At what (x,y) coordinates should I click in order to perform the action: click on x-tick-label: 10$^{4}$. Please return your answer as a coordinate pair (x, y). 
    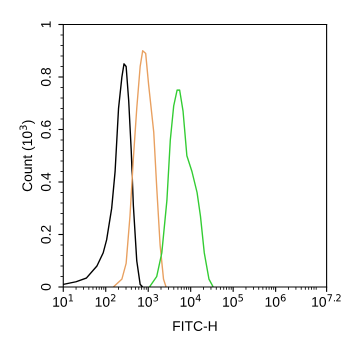
    Looking at the image, I should click on (190, 300).